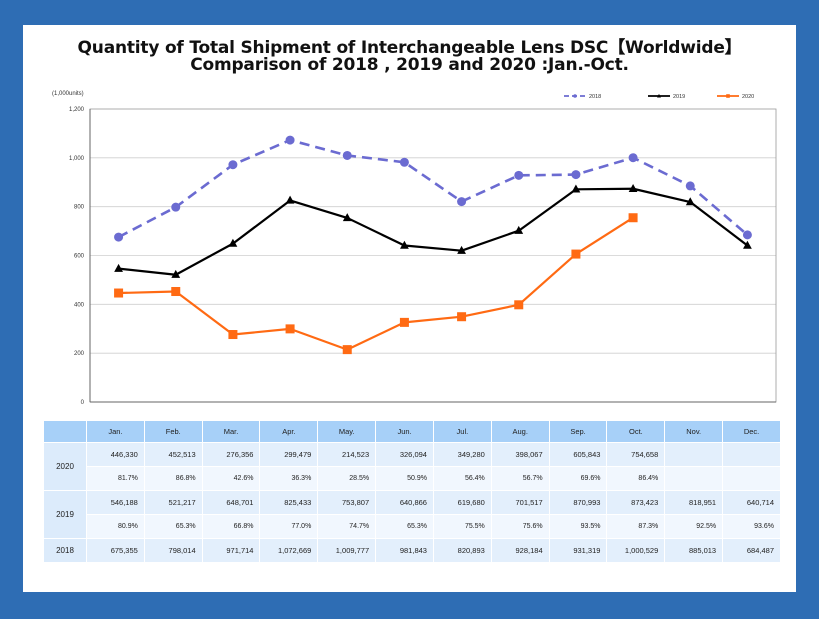 Image resolution: width=819 pixels, height=619 pixels. I want to click on y-tick-label: 600, so click(79, 257).